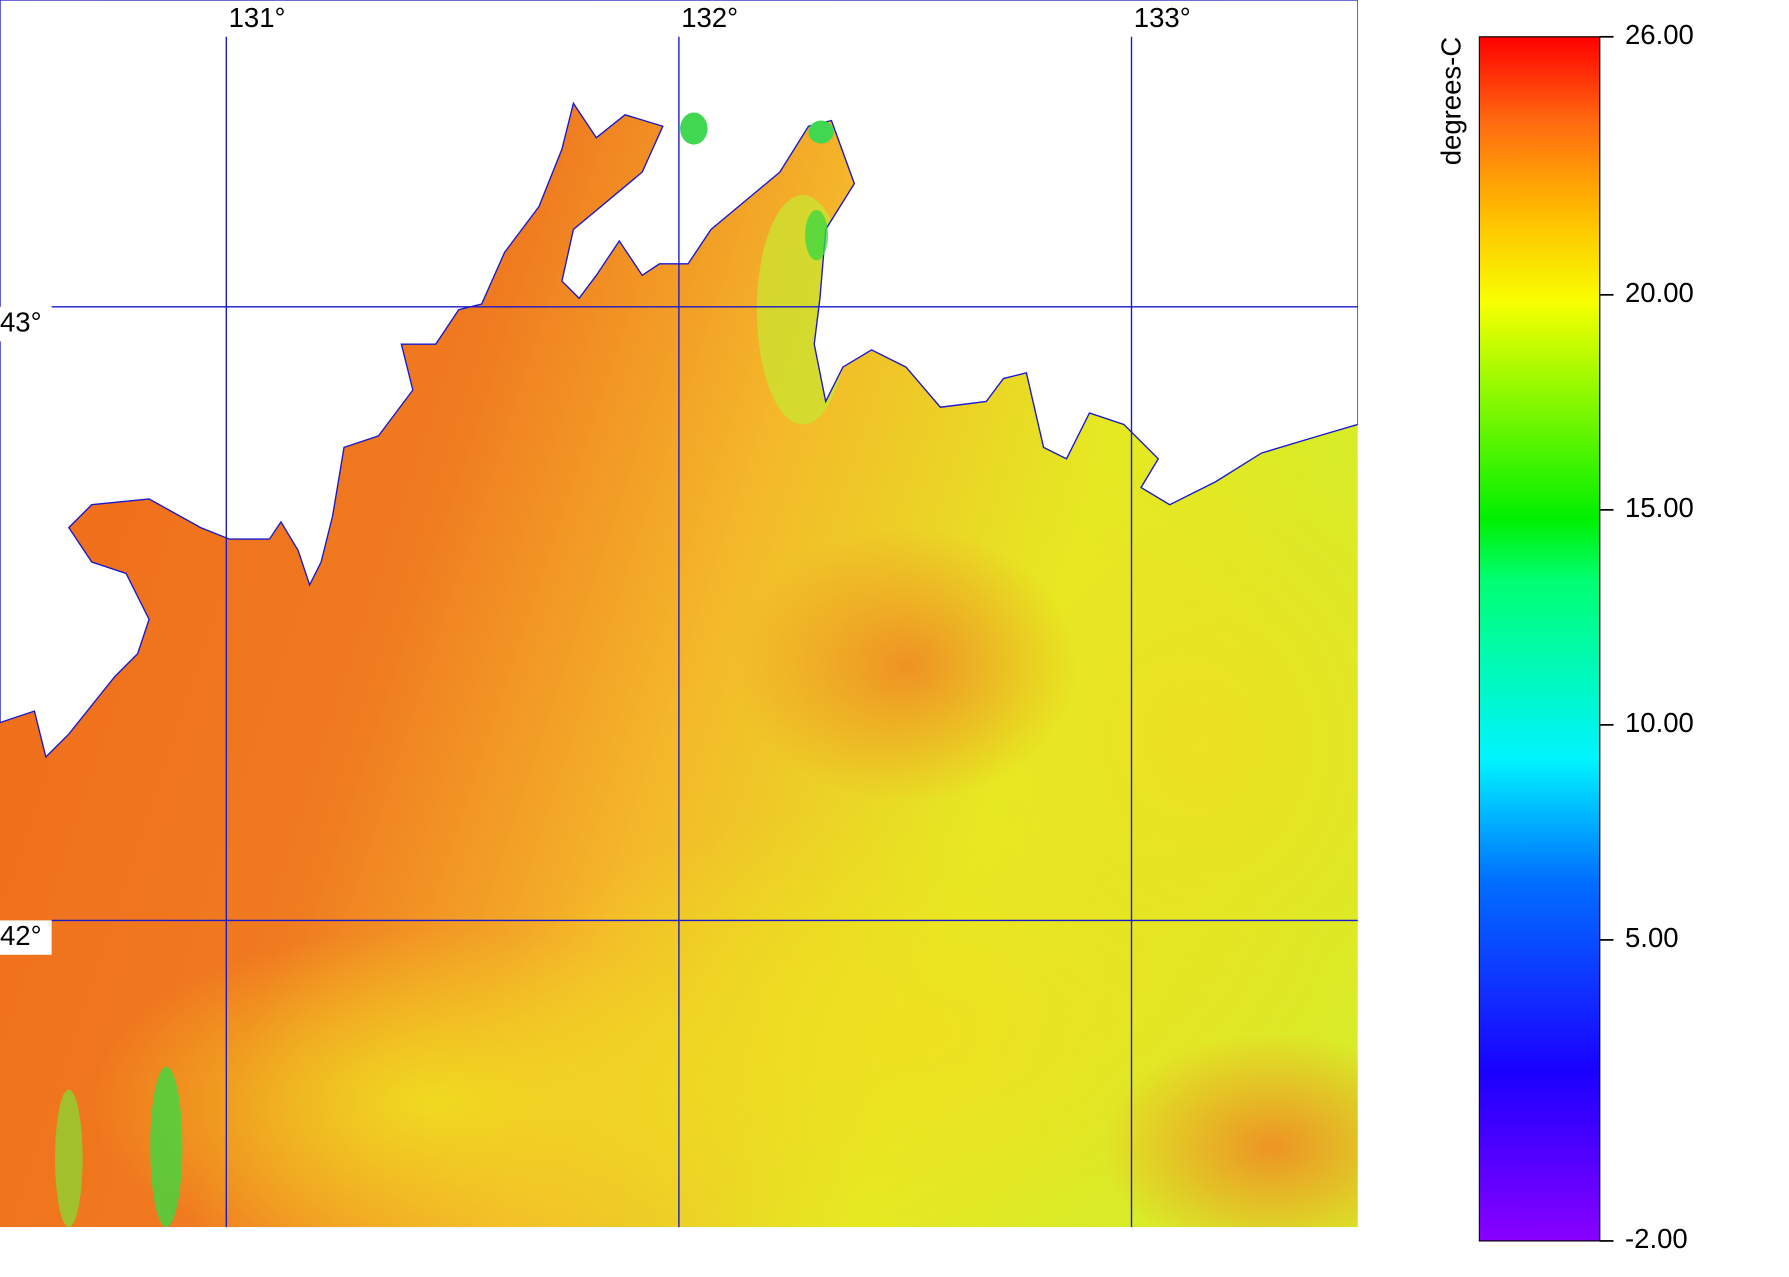 This screenshot has width=1789, height=1277. I want to click on colorbar-tick-label: 15.00, so click(1659, 507).